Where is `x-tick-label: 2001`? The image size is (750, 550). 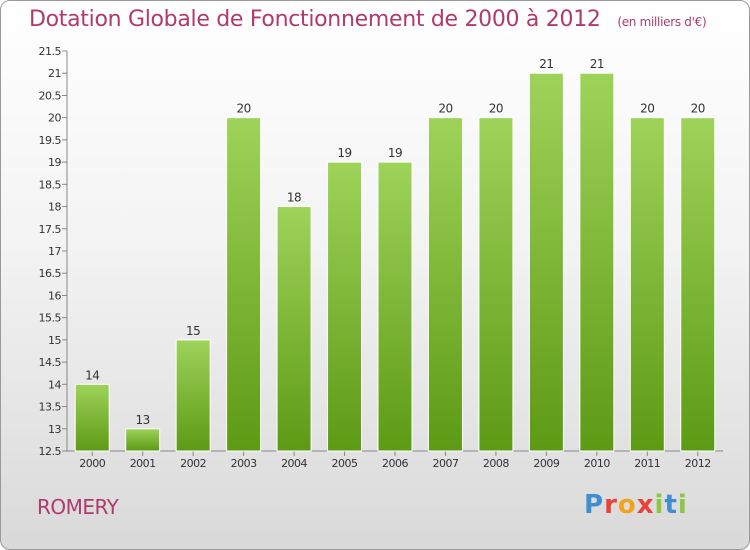
x-tick-label: 2001 is located at coordinates (143, 463).